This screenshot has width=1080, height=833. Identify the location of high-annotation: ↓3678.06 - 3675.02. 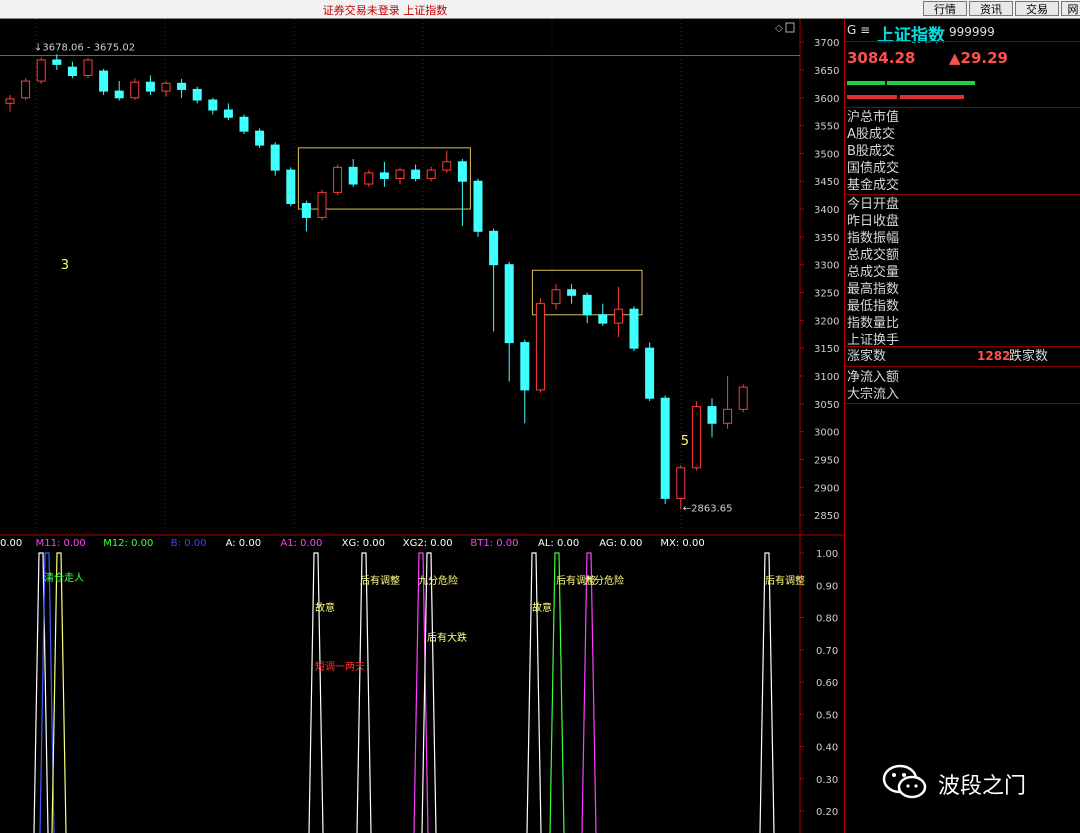
(84, 47).